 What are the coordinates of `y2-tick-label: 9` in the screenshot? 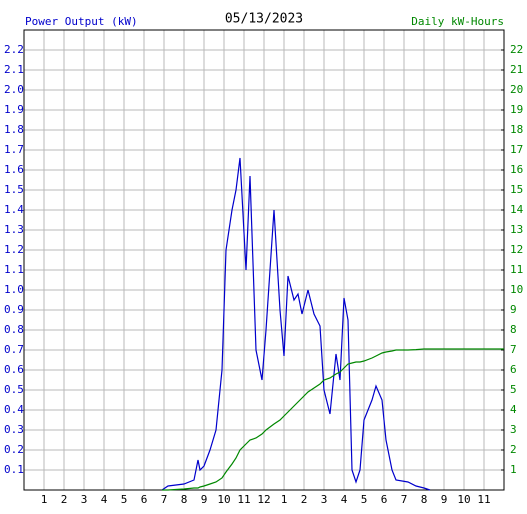 It's located at (513, 309).